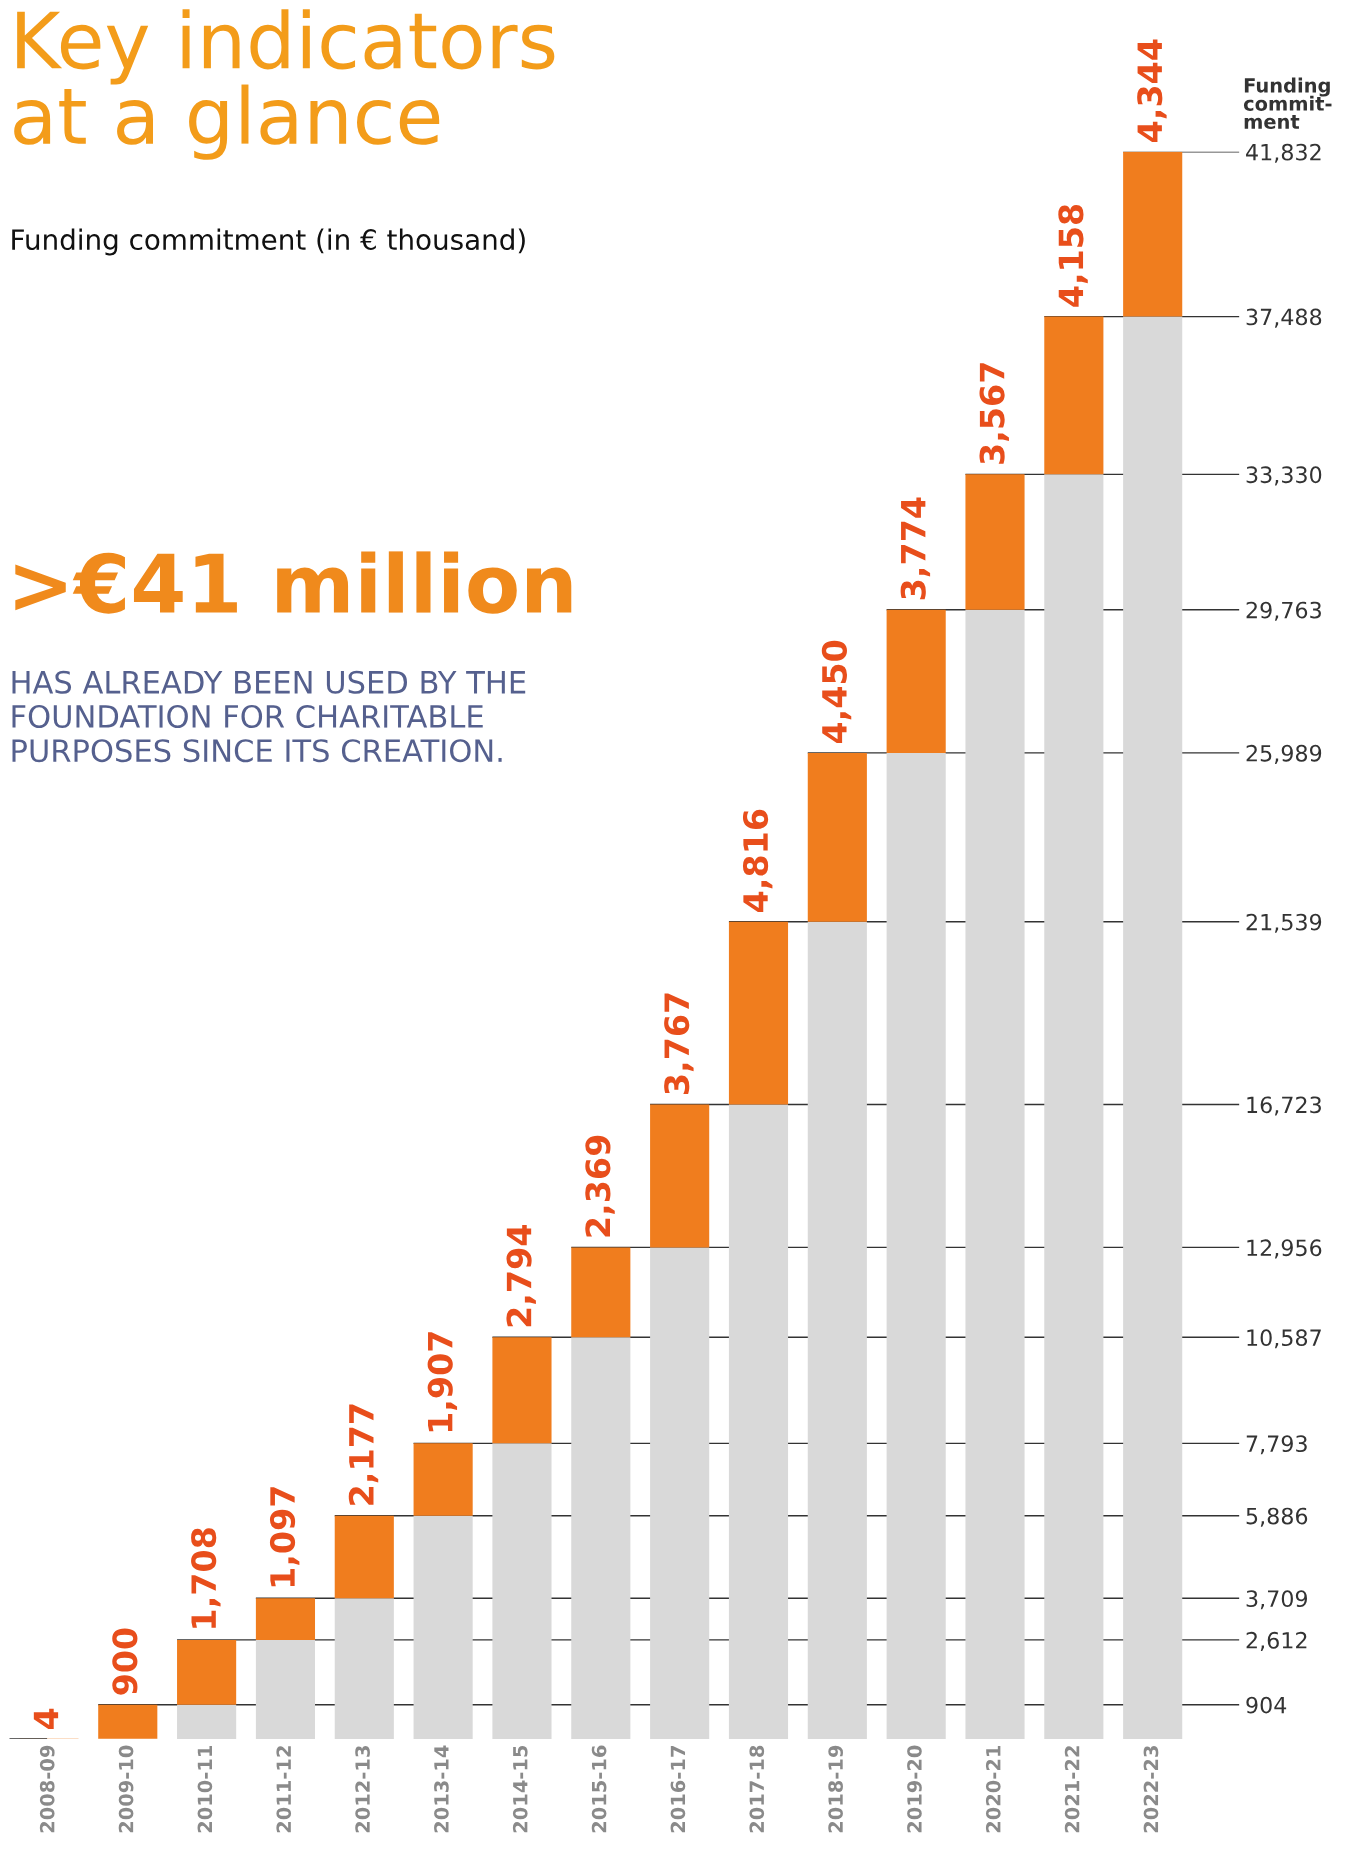 The image size is (1359, 1851). Describe the element at coordinates (1277, 1517) in the screenshot. I see `y-tick-label: 5,886` at that location.